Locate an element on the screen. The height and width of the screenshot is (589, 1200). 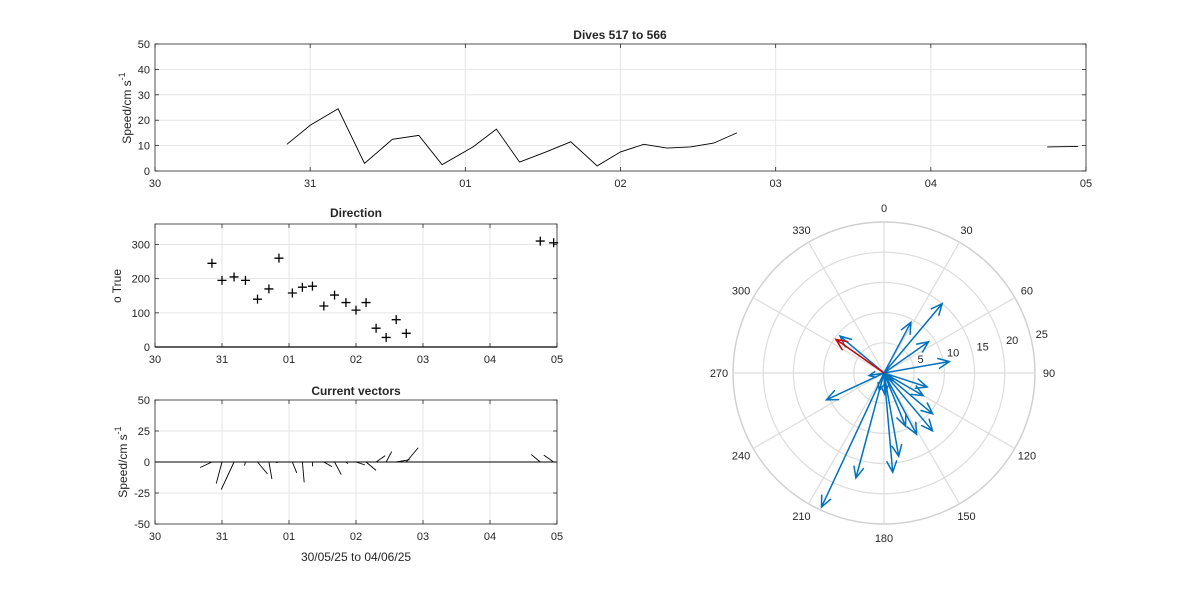
compass-angle-label: 300 is located at coordinates (741, 292).